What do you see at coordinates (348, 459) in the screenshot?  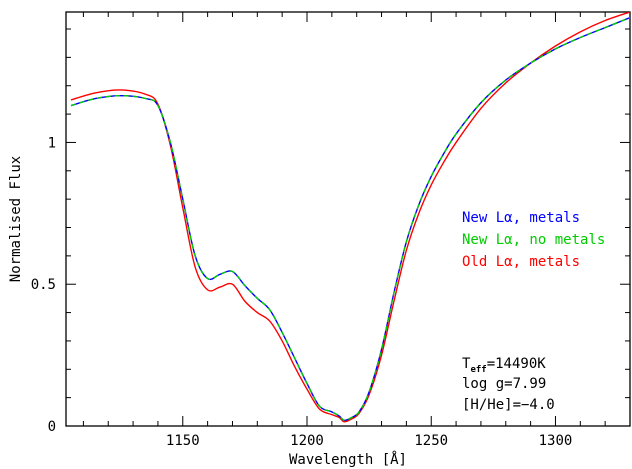 I see `x-axis-label: Wavelength [Å]` at bounding box center [348, 459].